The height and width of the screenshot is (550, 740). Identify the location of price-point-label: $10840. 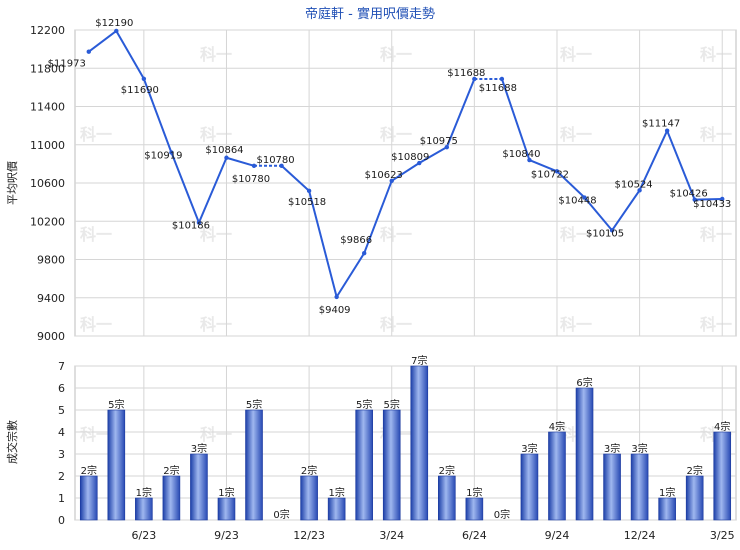
(521, 154).